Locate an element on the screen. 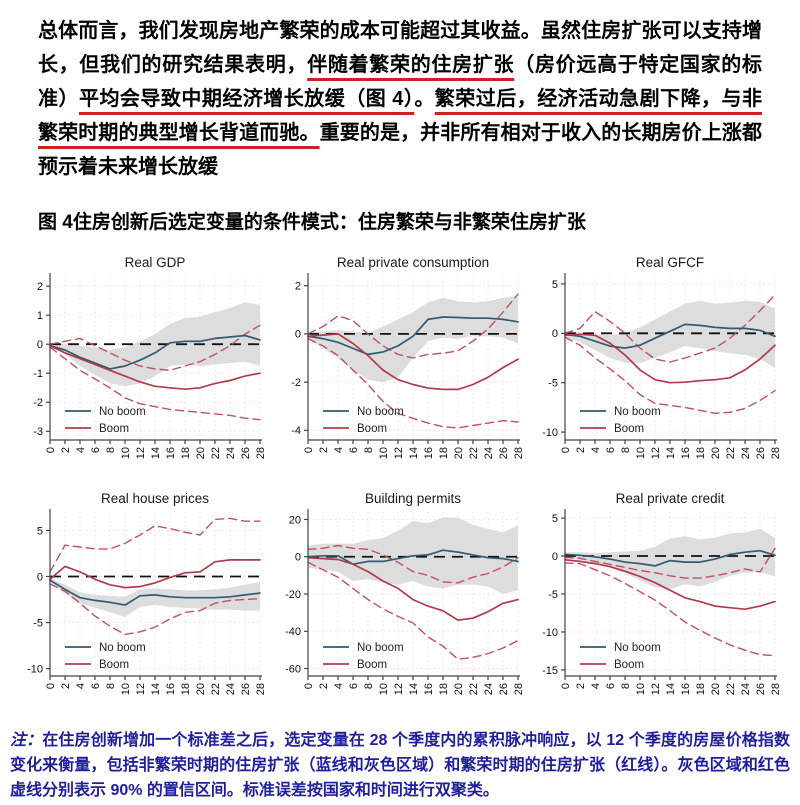  legend-label-no-boom: No boom is located at coordinates (122, 412).